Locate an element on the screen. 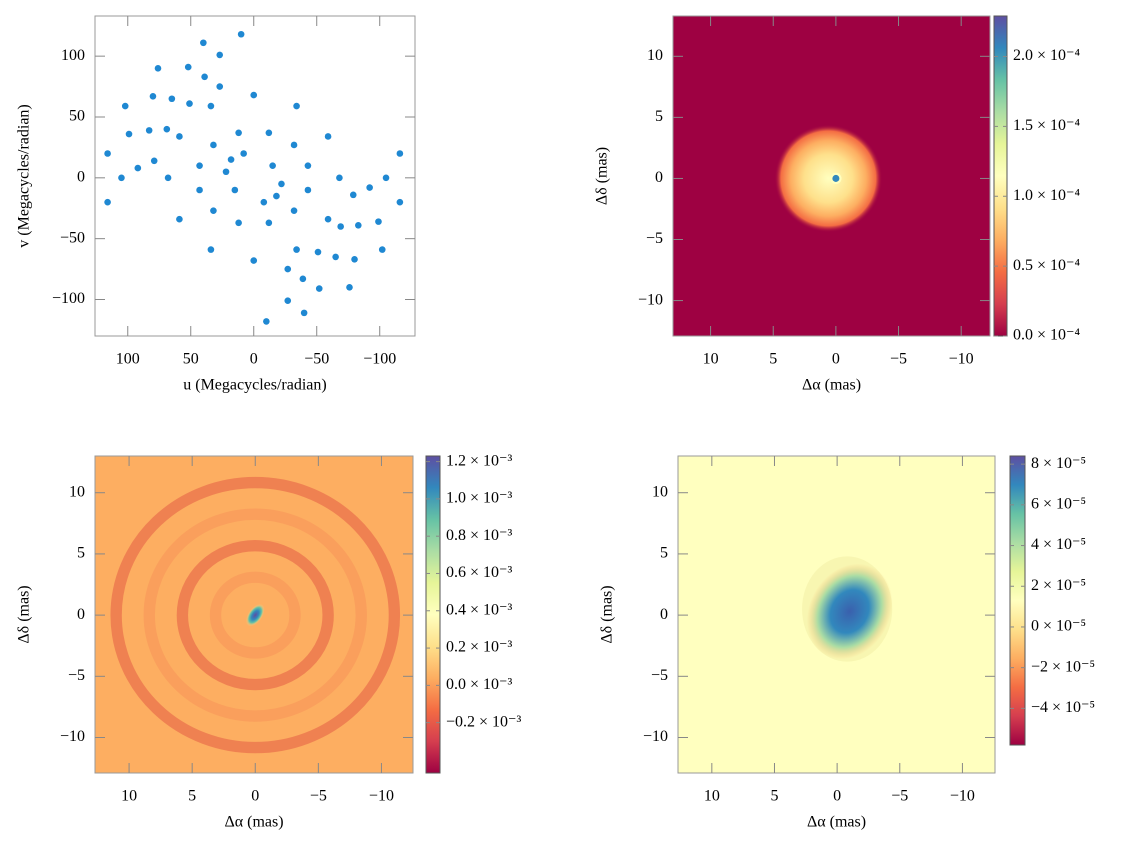 The height and width of the screenshot is (847, 1123). colorbar-tick-label: 1.2 × 10⁻³ is located at coordinates (479, 460).